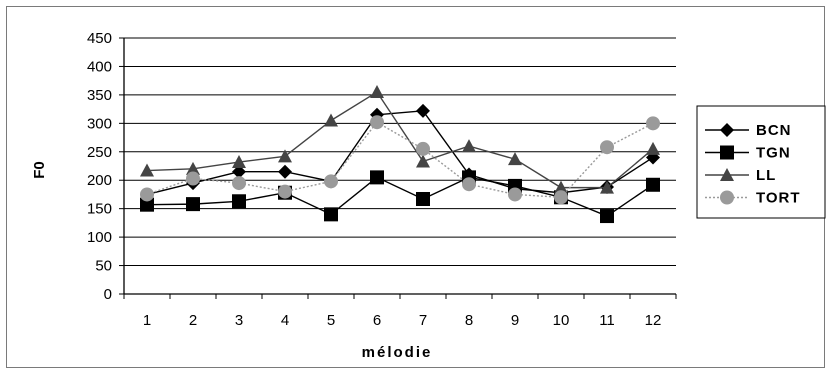 The height and width of the screenshot is (376, 833). Describe the element at coordinates (727, 174) in the screenshot. I see `legend-marker-ll` at that location.